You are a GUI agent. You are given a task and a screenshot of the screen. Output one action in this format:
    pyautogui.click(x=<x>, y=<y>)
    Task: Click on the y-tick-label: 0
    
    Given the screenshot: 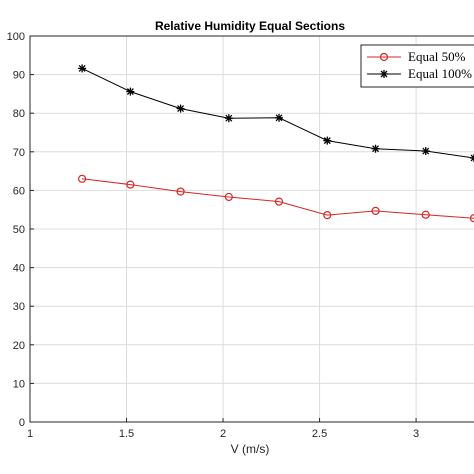 What is the action you would take?
    pyautogui.click(x=22, y=423)
    